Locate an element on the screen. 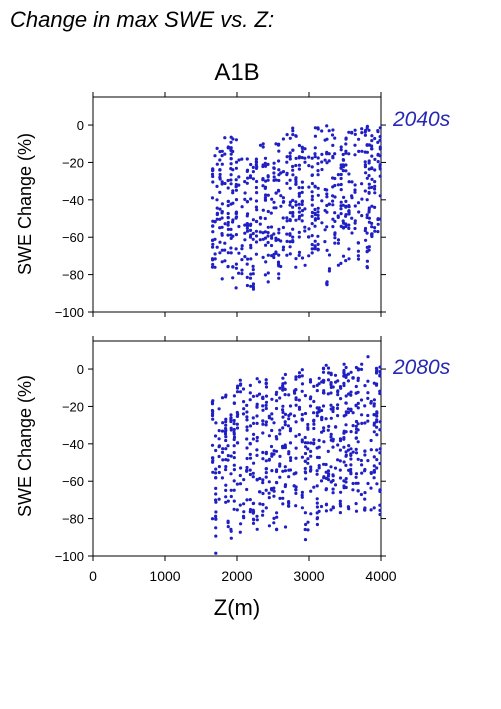  x-tick-label: 2000 is located at coordinates (236, 576).